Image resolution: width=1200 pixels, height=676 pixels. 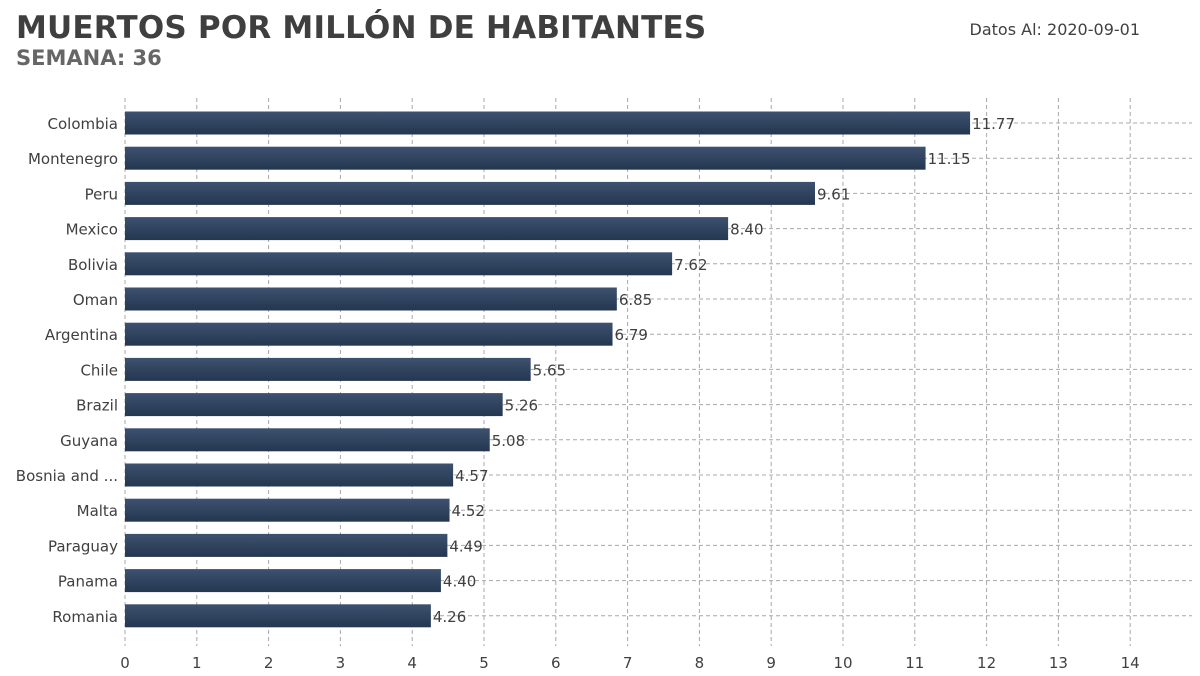 I want to click on value-label: 4.26, so click(x=449, y=617).